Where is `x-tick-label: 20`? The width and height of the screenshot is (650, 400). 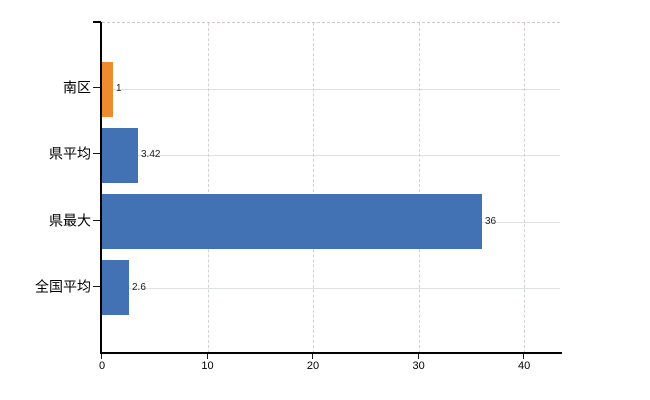
x-tick-label: 20 is located at coordinates (313, 366).